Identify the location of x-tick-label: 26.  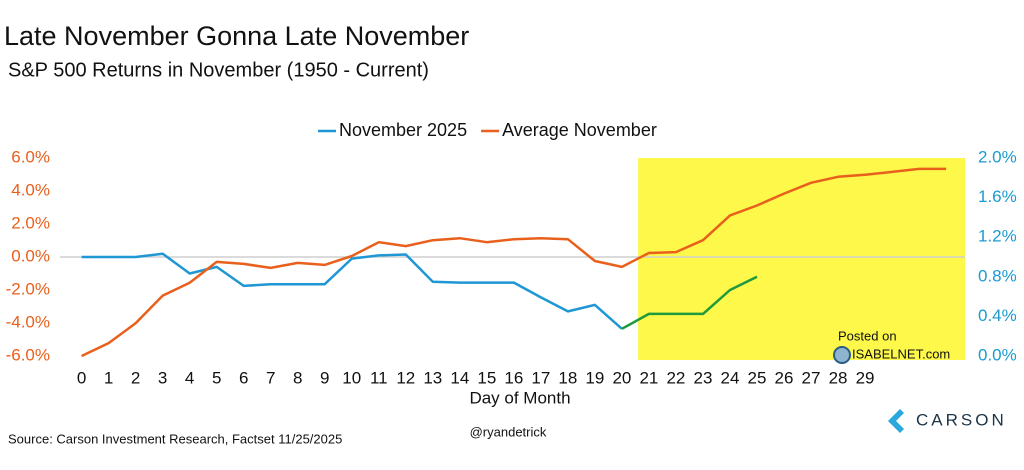
(784, 377).